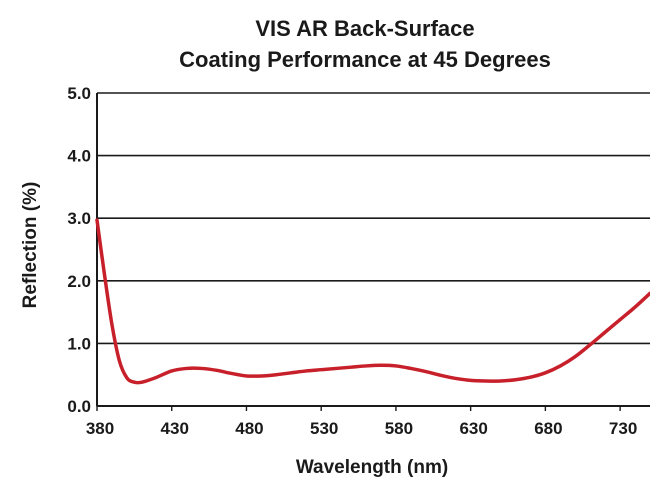 The image size is (650, 503). What do you see at coordinates (79, 250) in the screenshot?
I see `y-tick-labels: 0.0 1.0 2.0 3.0 4.0 5.0` at bounding box center [79, 250].